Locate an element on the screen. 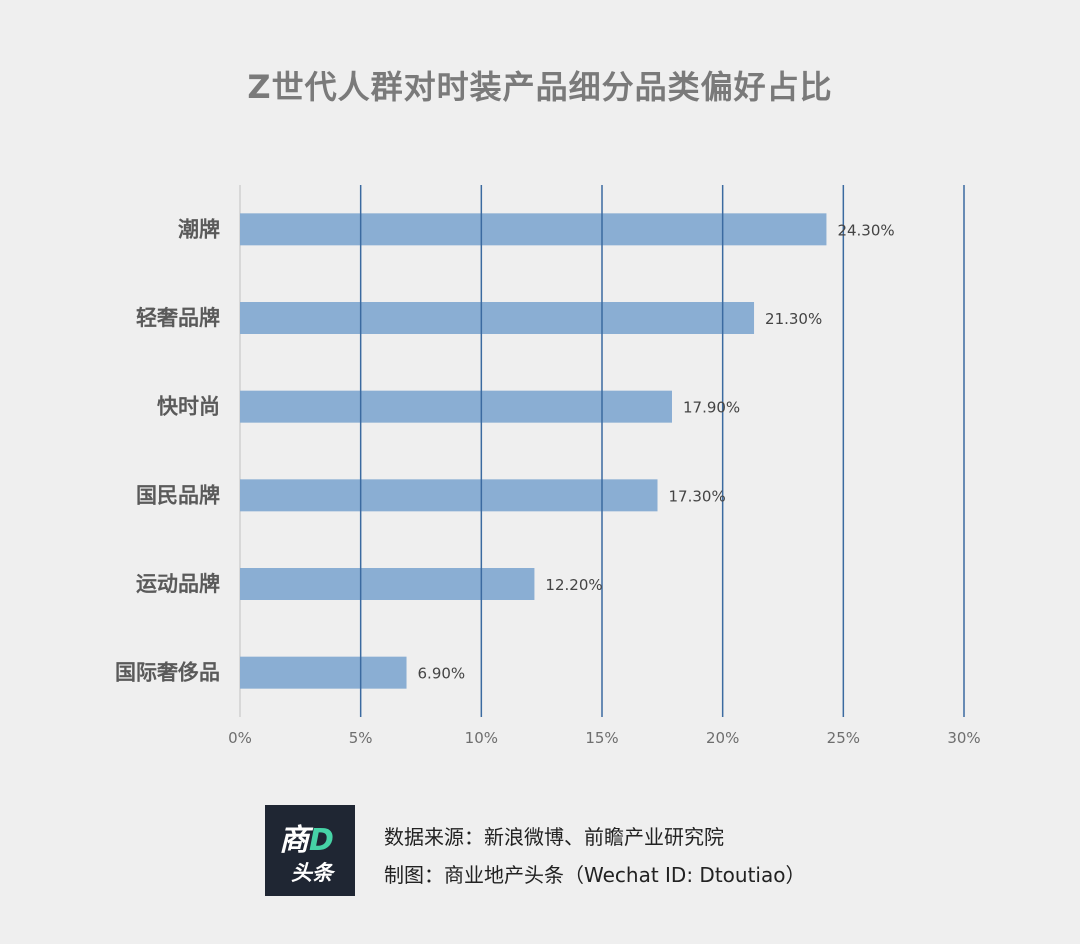  category-label-3: 国民品牌 is located at coordinates (178, 495).